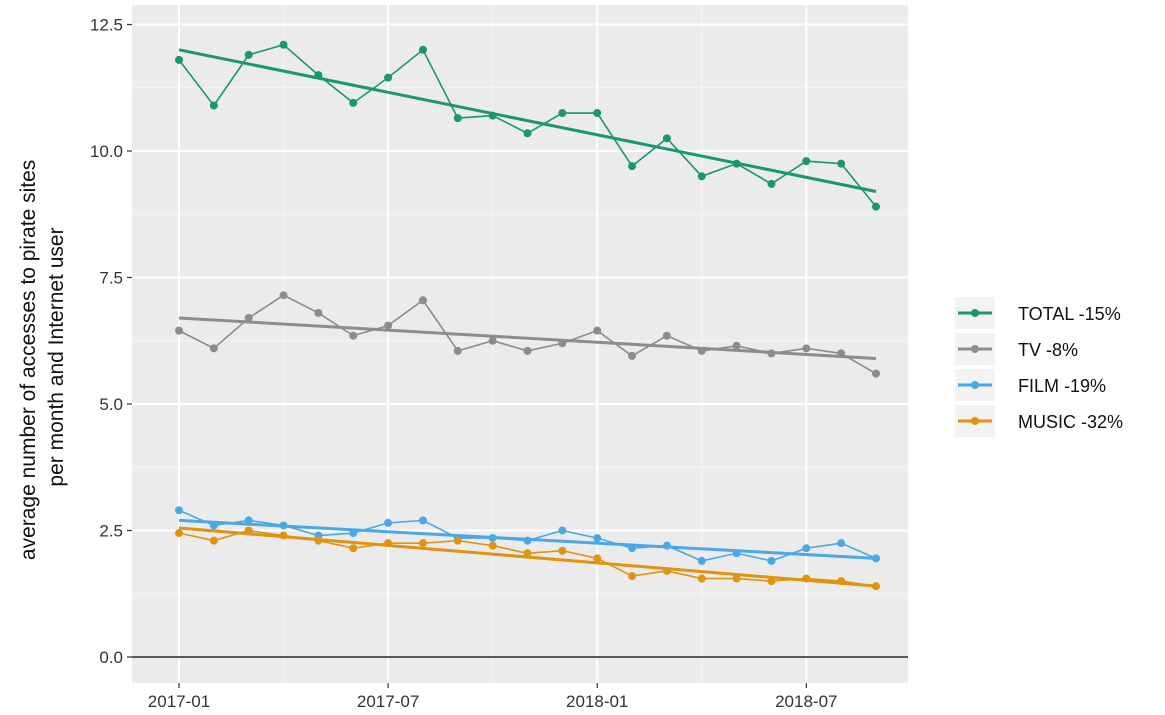  I want to click on legend-label: MUSIC -32%, so click(1070, 422).